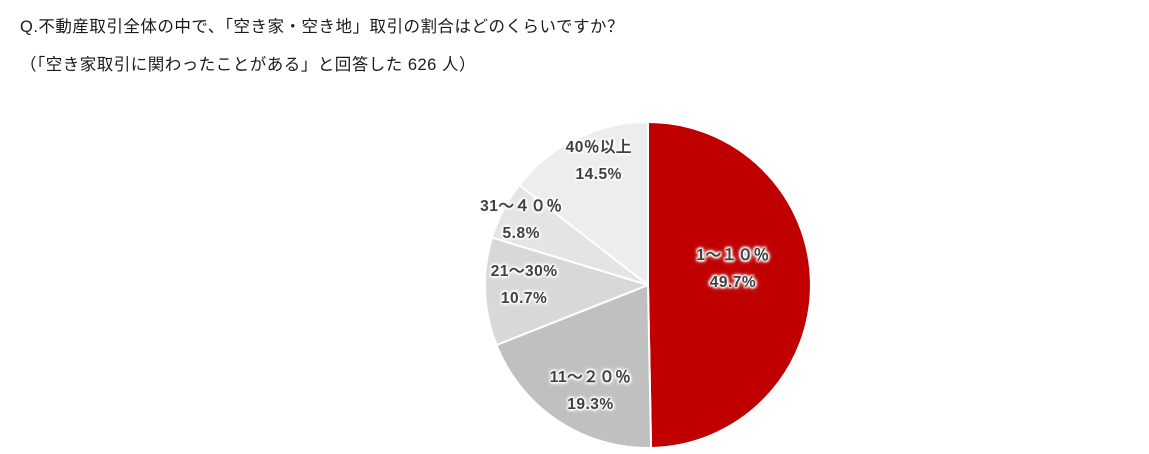 This screenshot has height=454, width=1149. I want to click on slice-value-label: 5.8%, so click(521, 234).